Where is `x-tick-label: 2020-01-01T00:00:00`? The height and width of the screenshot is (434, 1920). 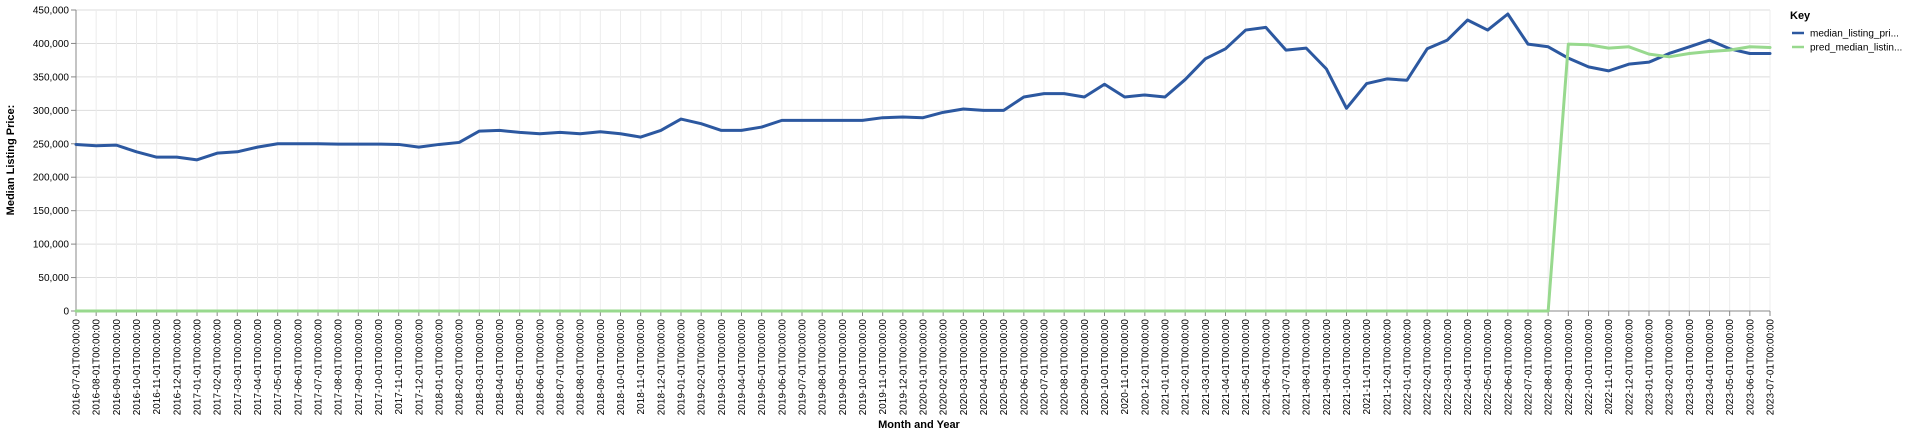
x-tick-label: 2020-01-01T00:00:00 is located at coordinates (924, 367).